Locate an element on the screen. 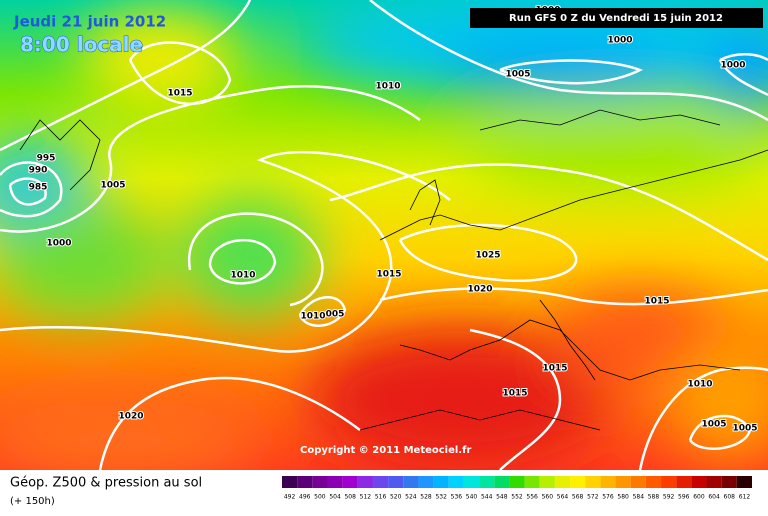  scale-label: 560 is located at coordinates (548, 497).